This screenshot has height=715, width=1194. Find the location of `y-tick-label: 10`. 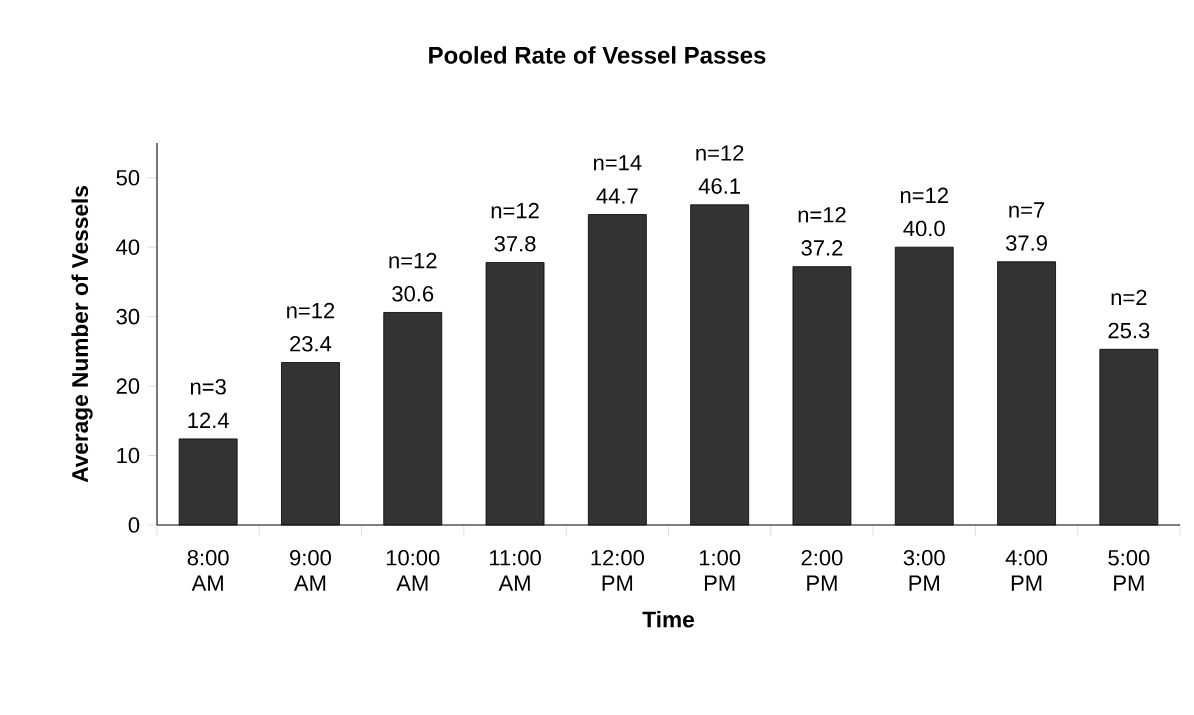

y-tick-label: 10 is located at coordinates (128, 455).